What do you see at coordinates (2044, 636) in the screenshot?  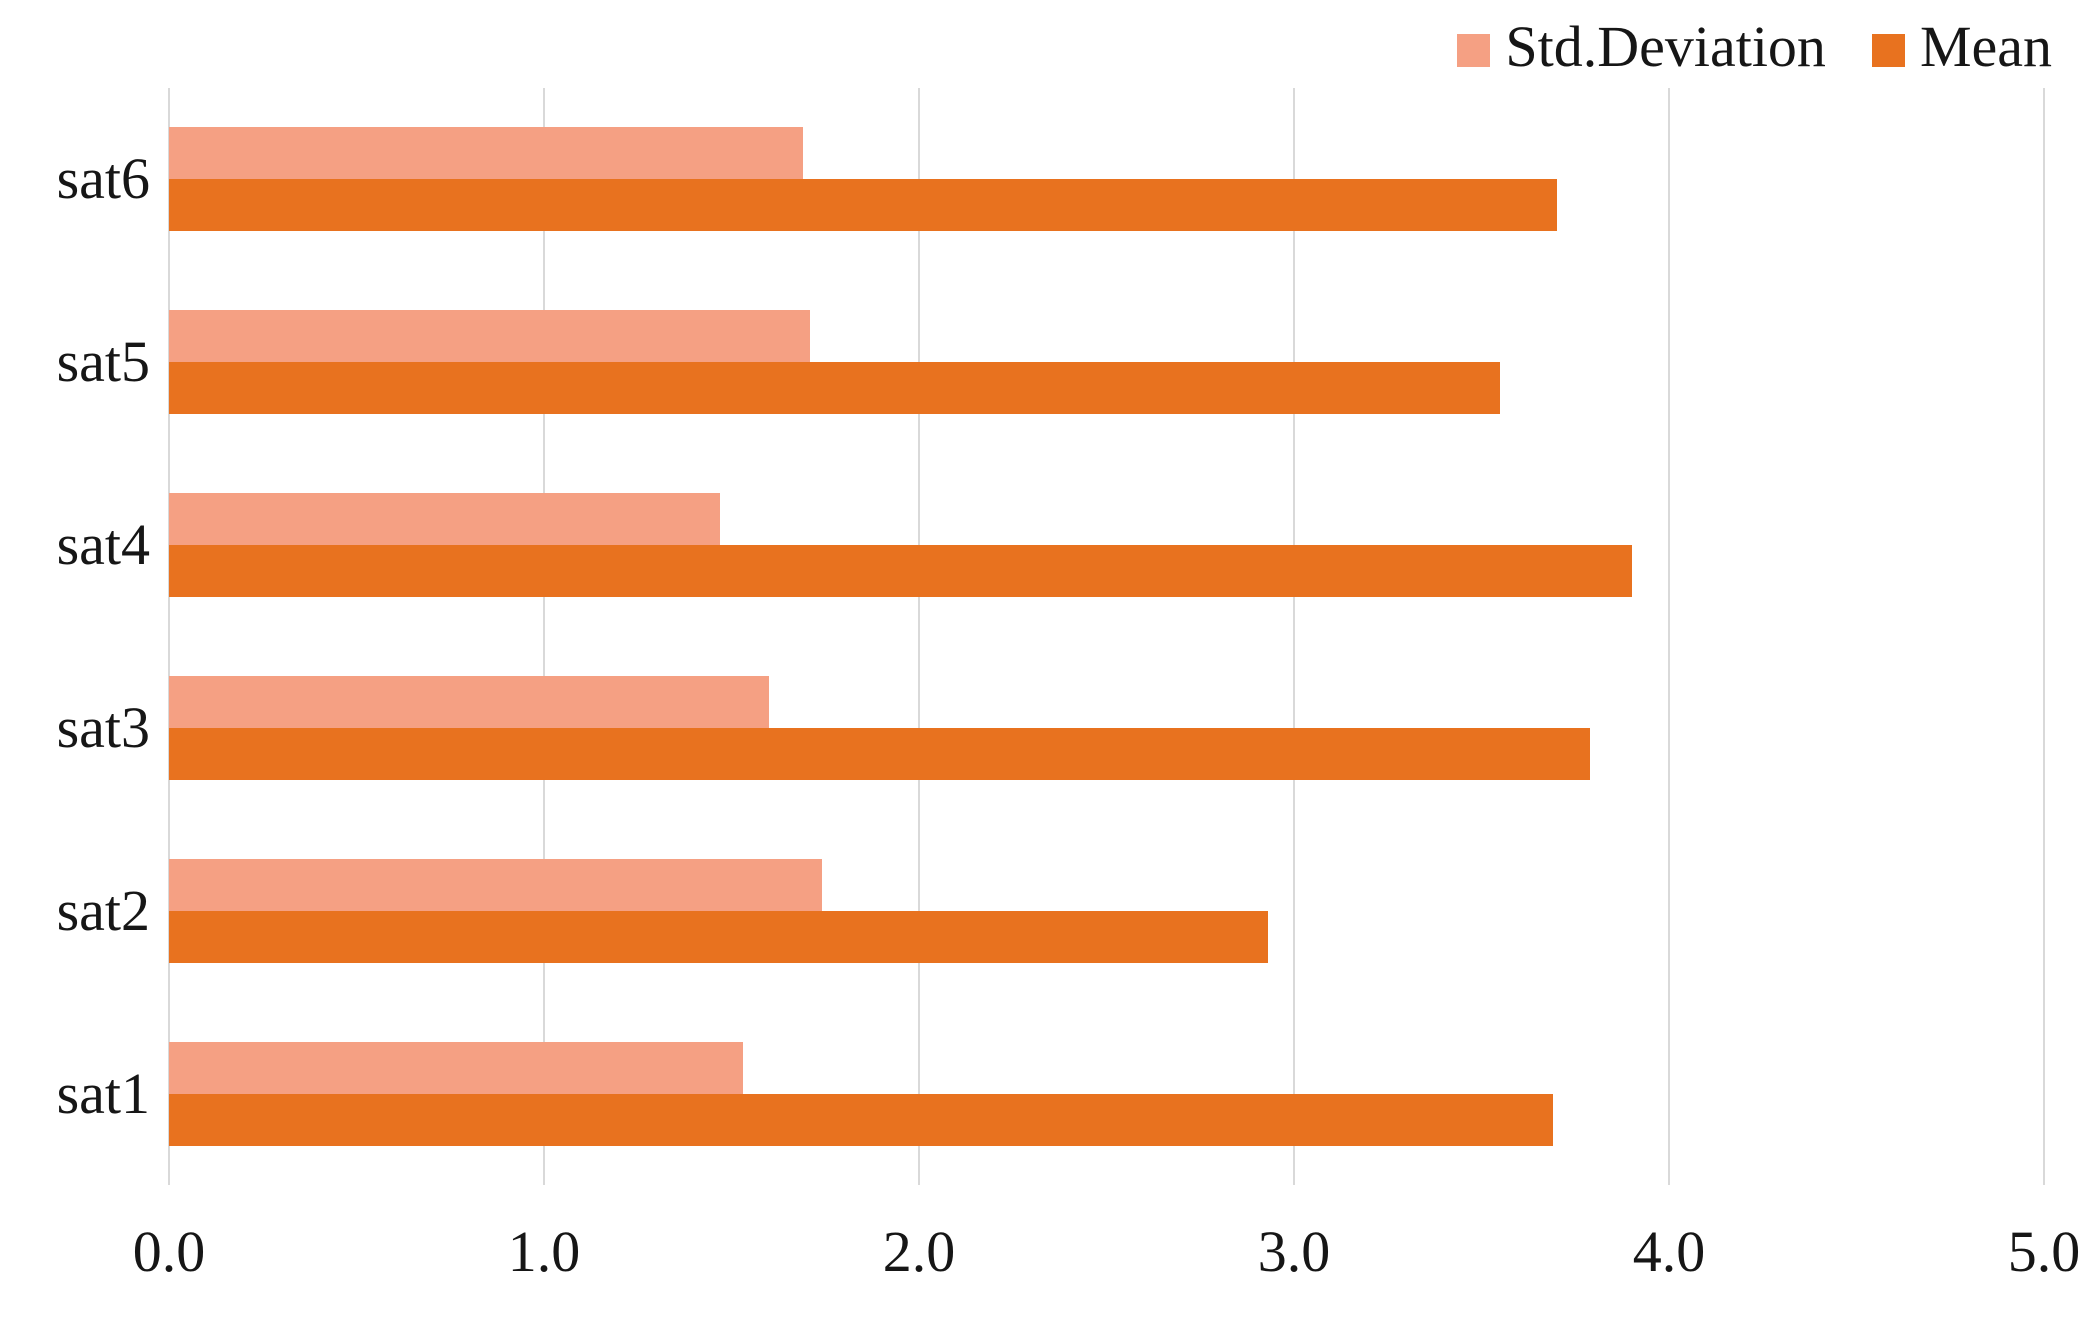 I see `gridline-x-5.0` at bounding box center [2044, 636].